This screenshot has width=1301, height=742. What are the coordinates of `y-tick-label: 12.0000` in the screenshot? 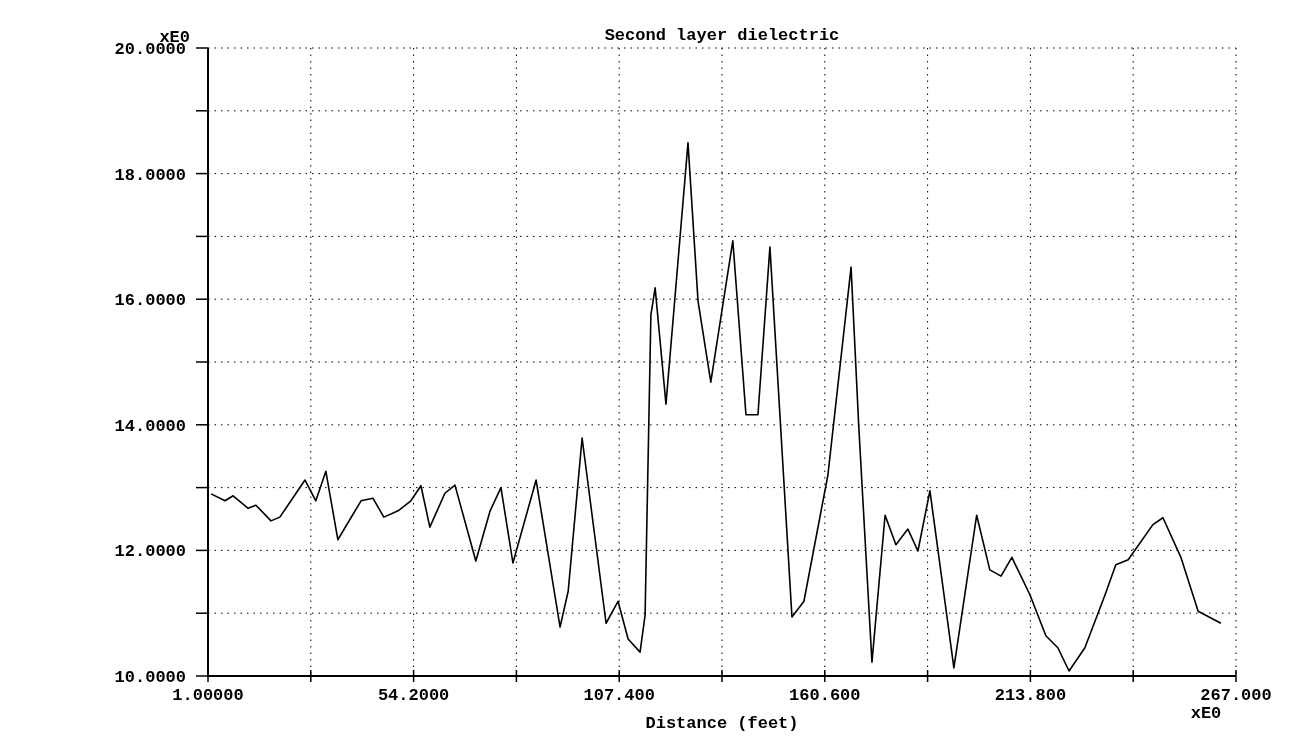 It's located at (150, 552).